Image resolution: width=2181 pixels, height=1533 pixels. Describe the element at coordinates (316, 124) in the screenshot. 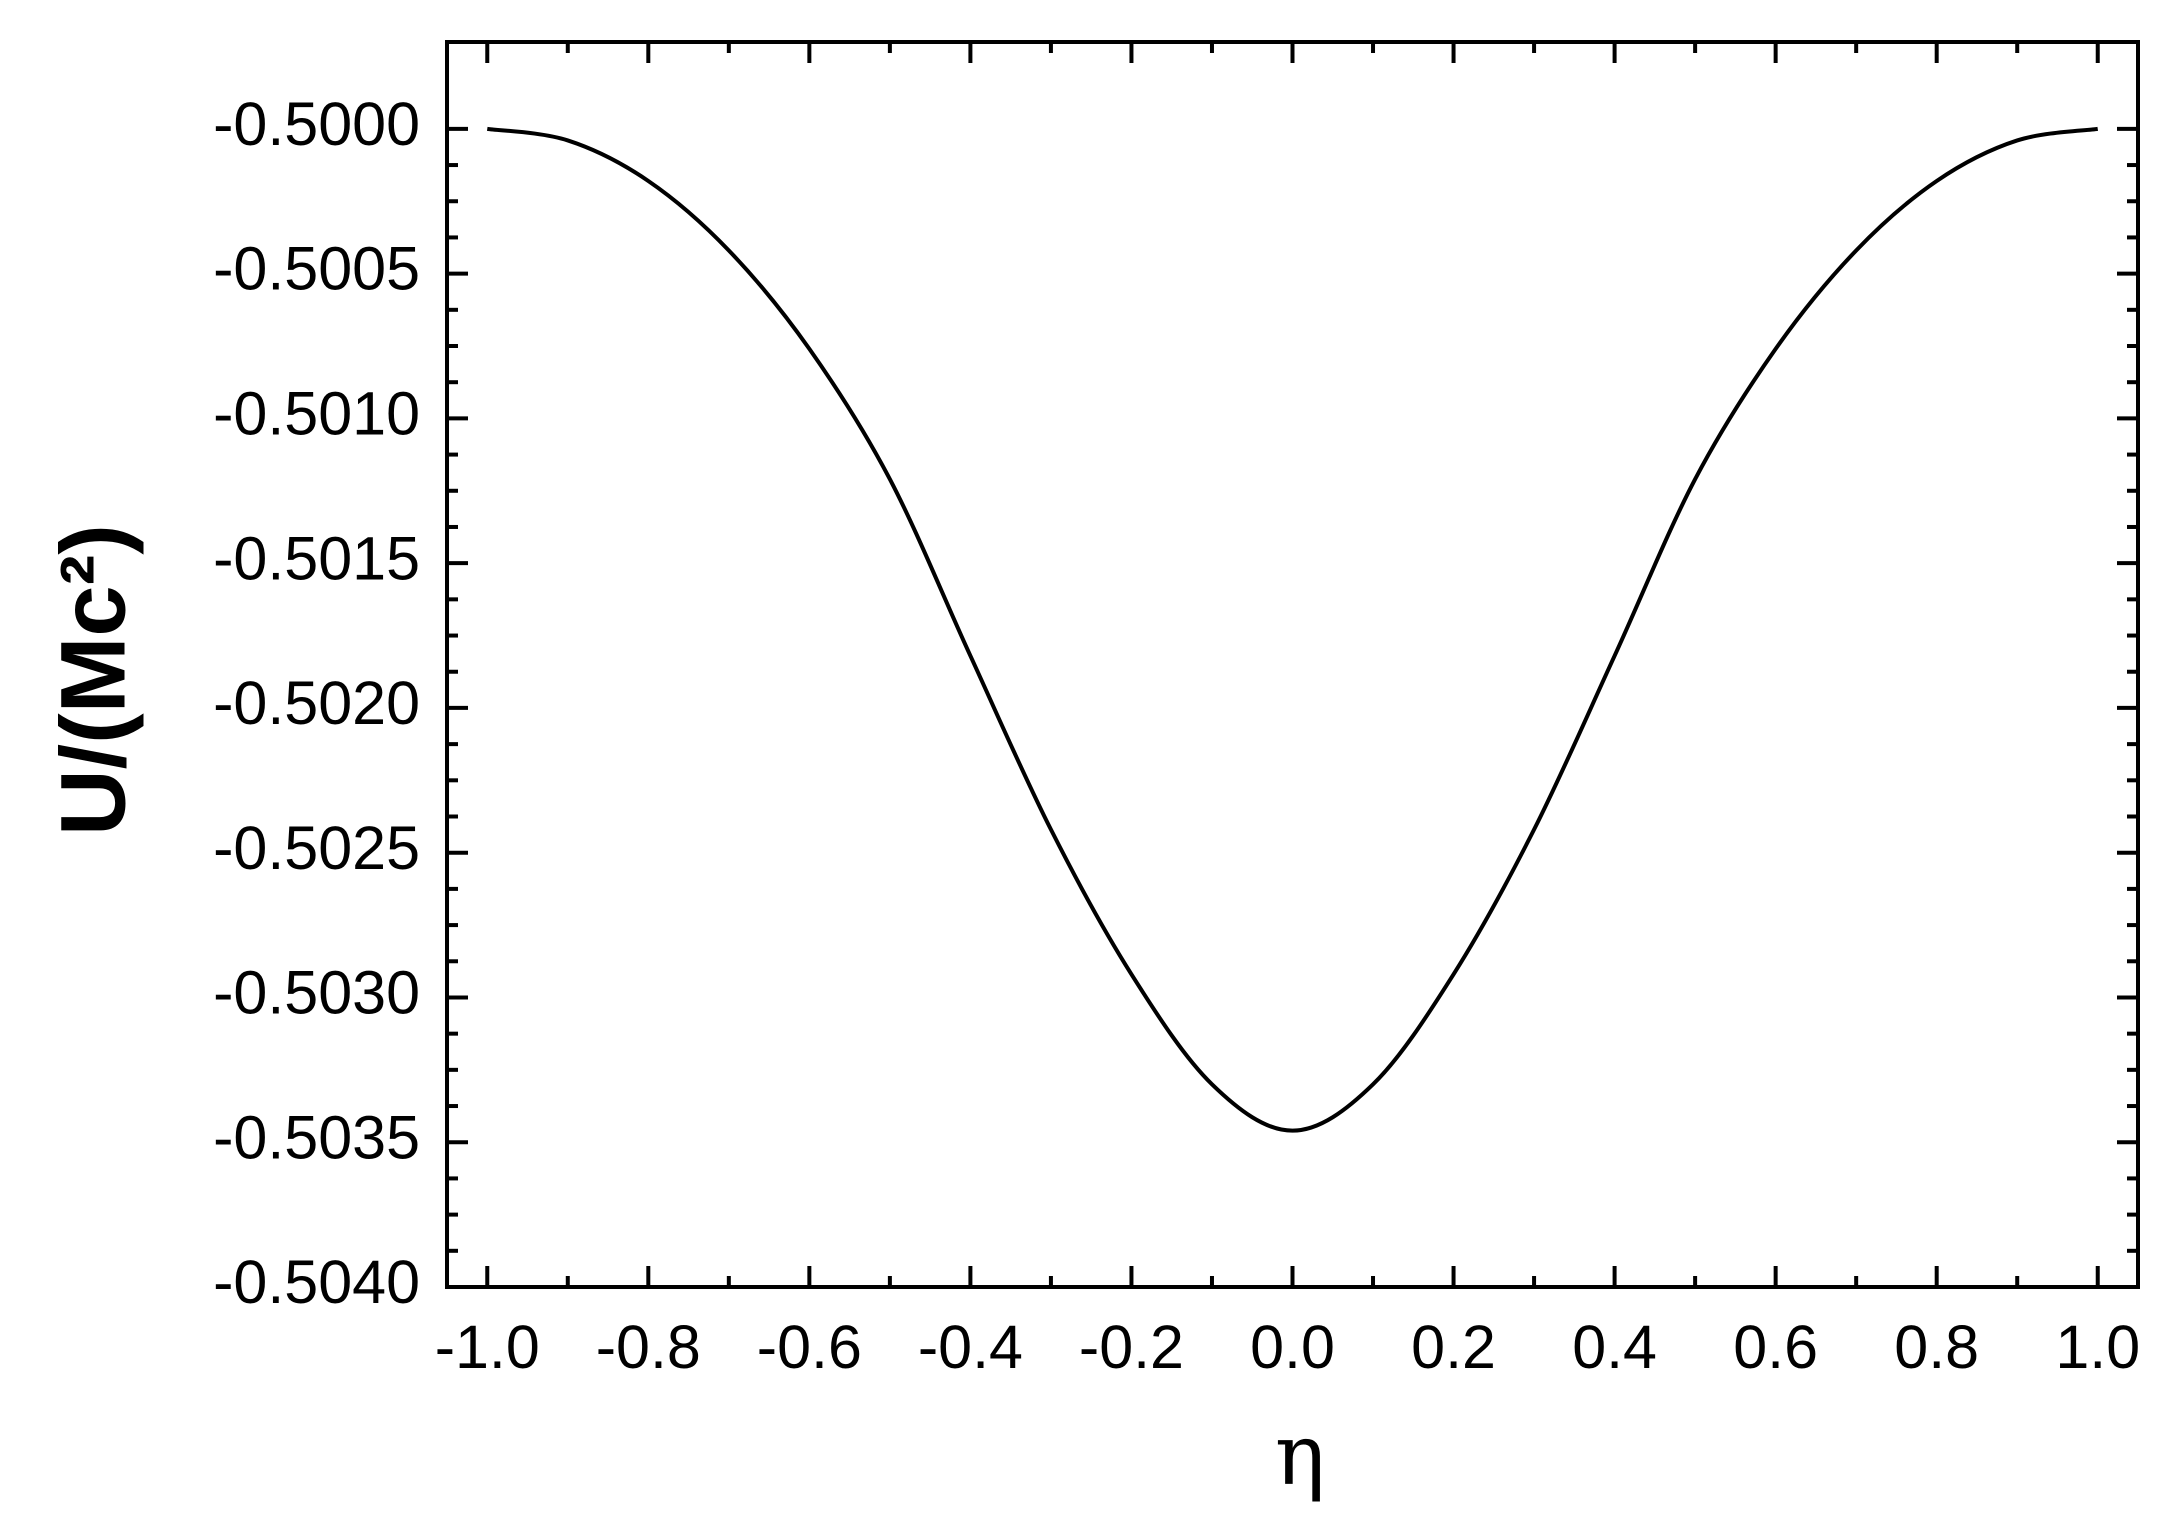

I see `y-tick-label: -0.5000` at that location.